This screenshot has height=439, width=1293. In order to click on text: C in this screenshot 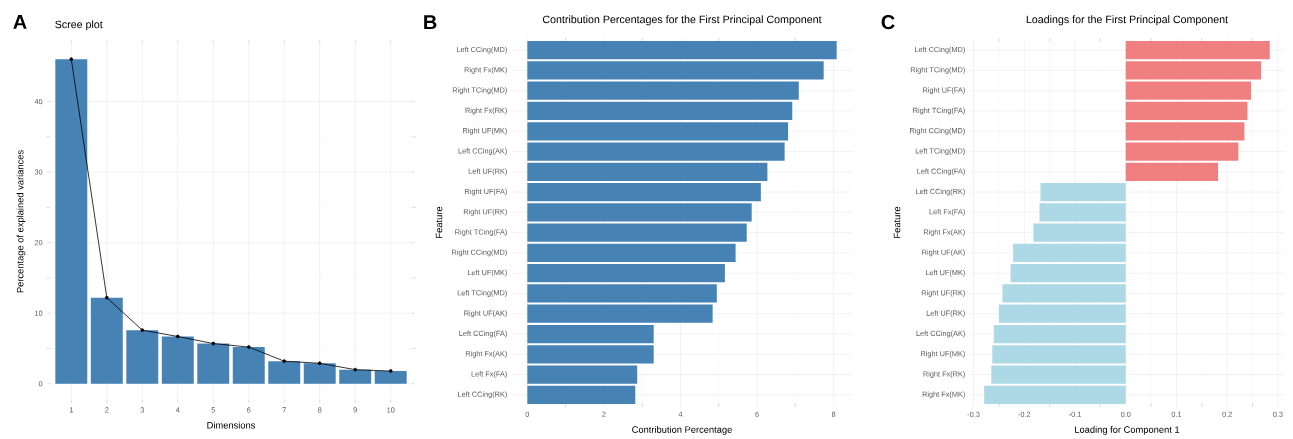, I will do `click(888, 22)`.